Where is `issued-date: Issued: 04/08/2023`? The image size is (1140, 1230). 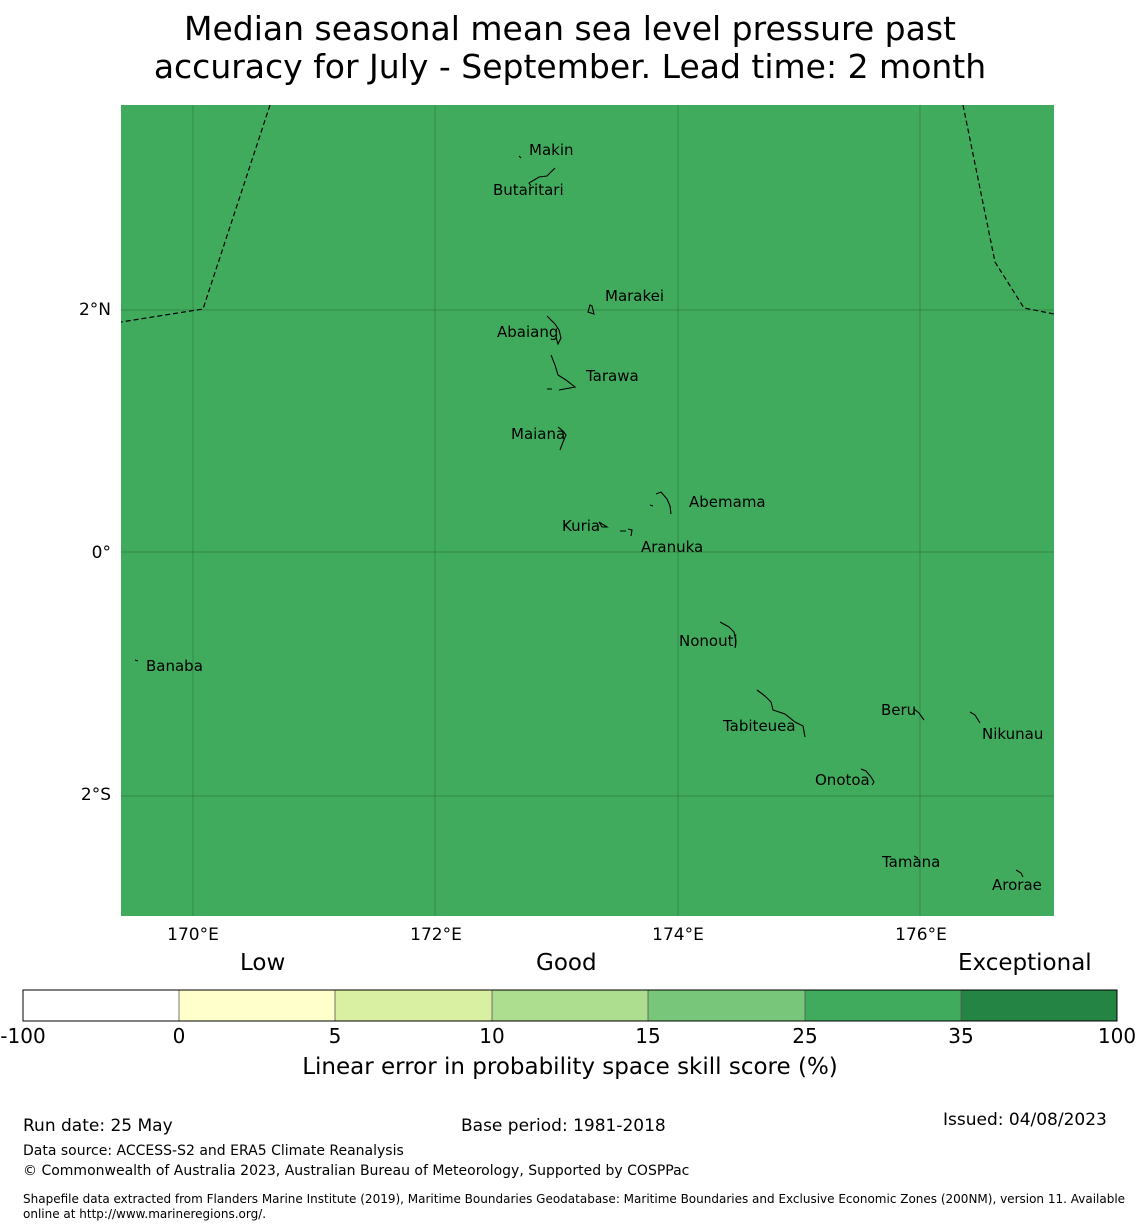 issued-date: Issued: 04/08/2023 is located at coordinates (1025, 1120).